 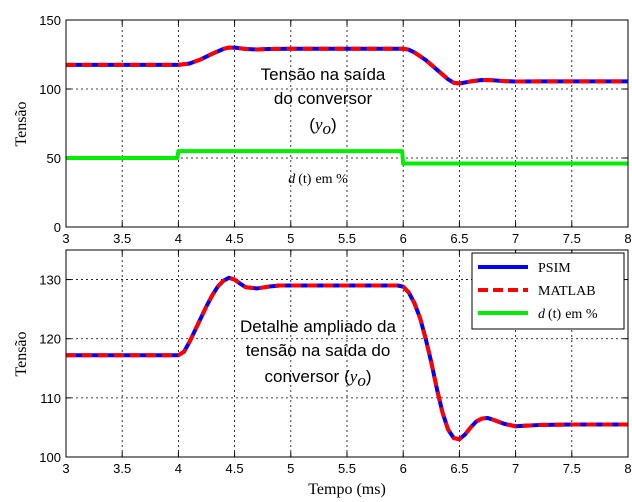 I want to click on top-x-tick-label: 8, so click(x=627, y=238).